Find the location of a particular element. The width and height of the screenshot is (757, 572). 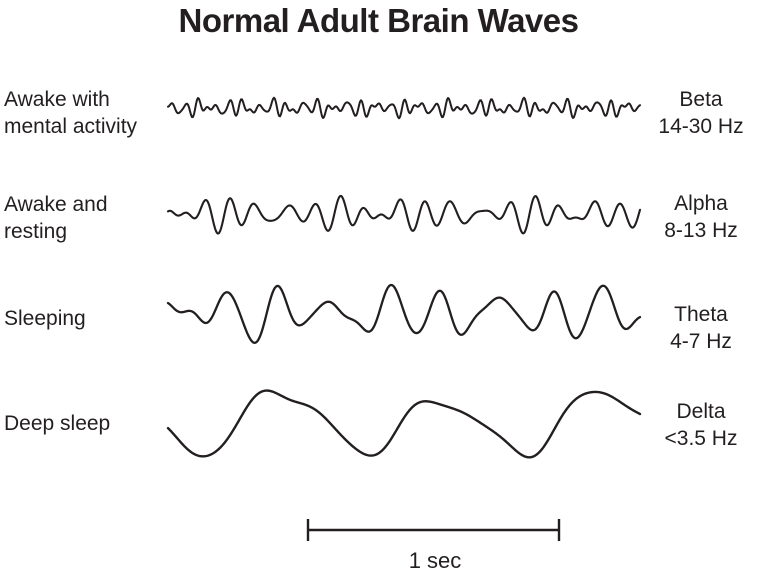

beta-wave-trace is located at coordinates (404, 108).